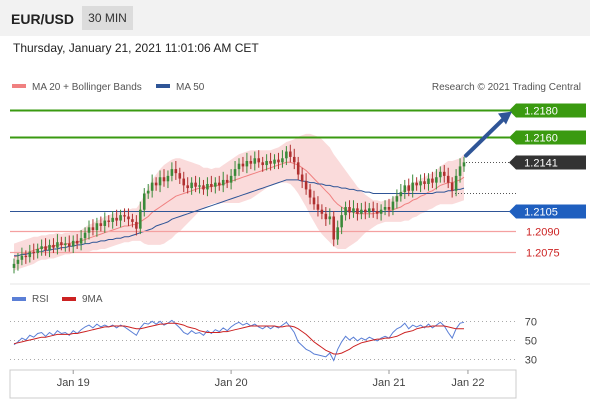 This screenshot has height=400, width=590. Describe the element at coordinates (541, 164) in the screenshot. I see `last-price-label: 1.2141` at that location.